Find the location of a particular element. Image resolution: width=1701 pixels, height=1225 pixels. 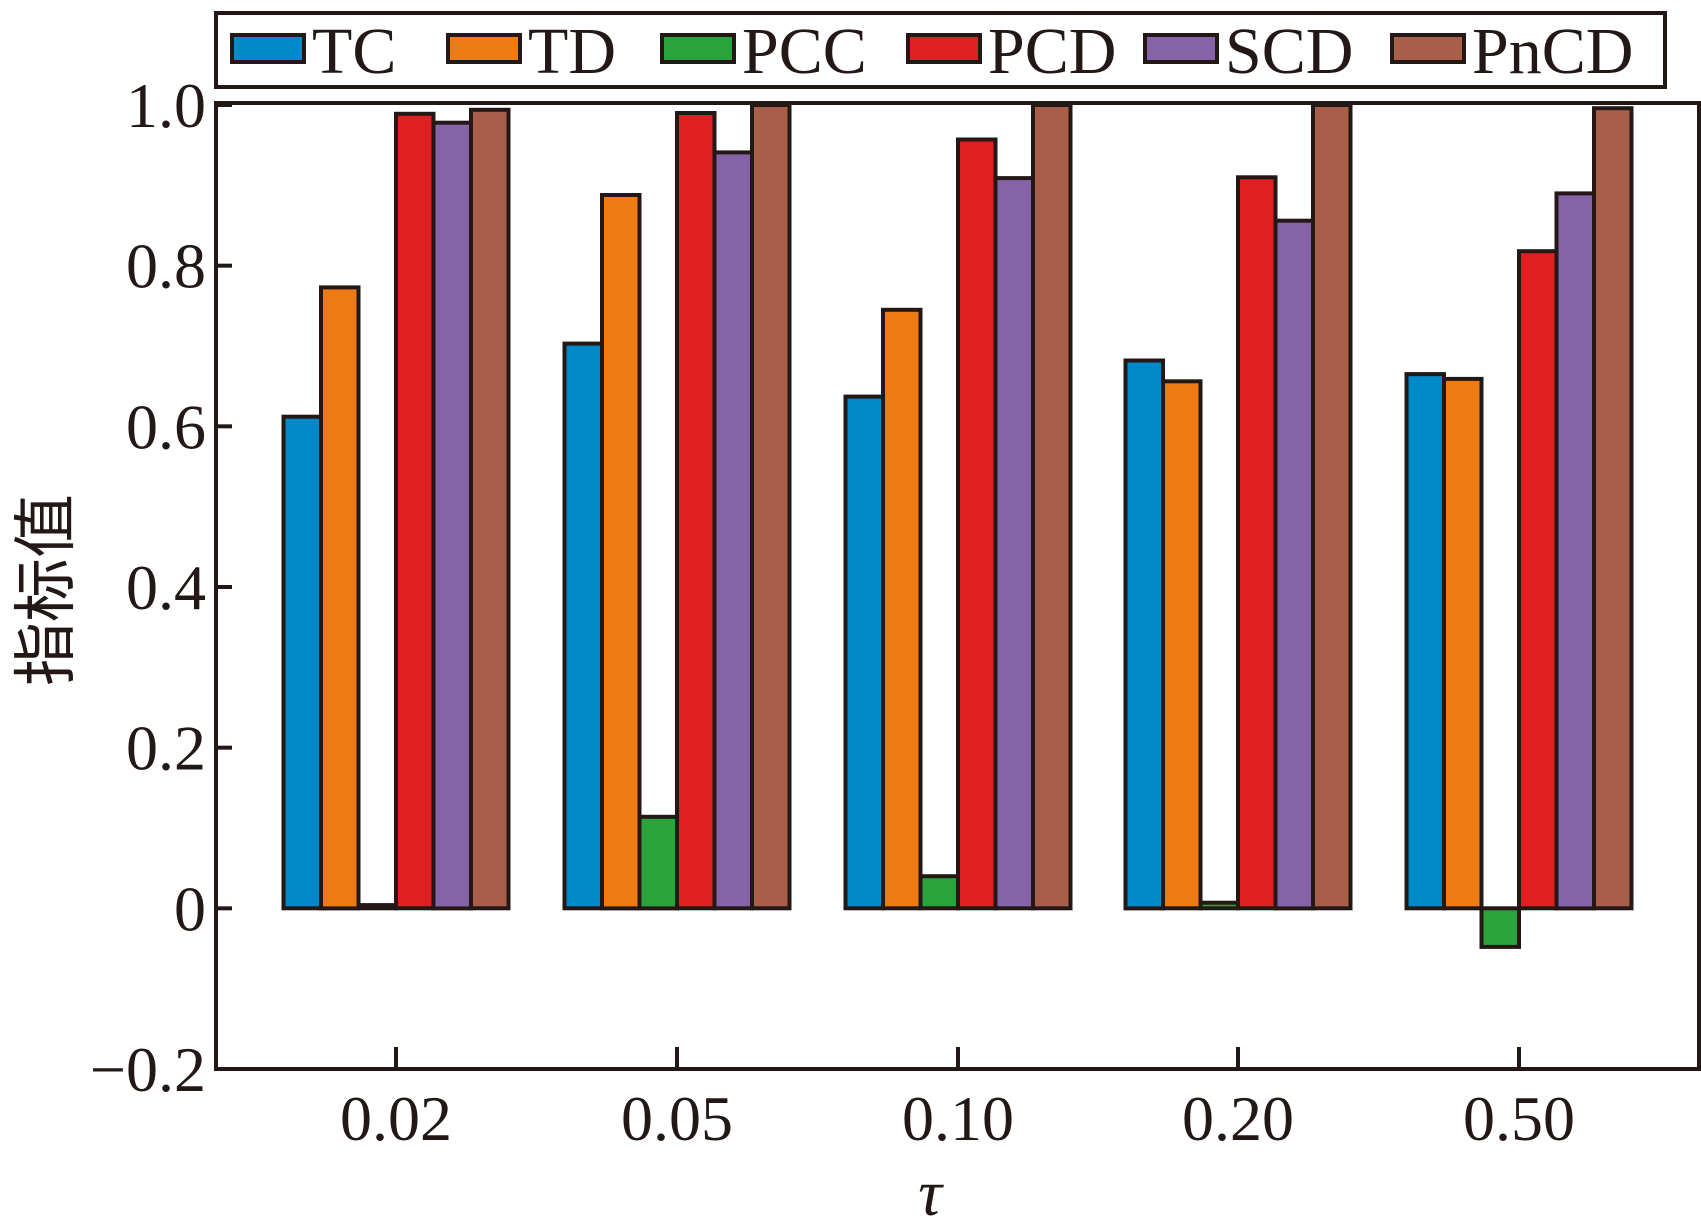

bar-pcc-0.10 is located at coordinates (939, 892).